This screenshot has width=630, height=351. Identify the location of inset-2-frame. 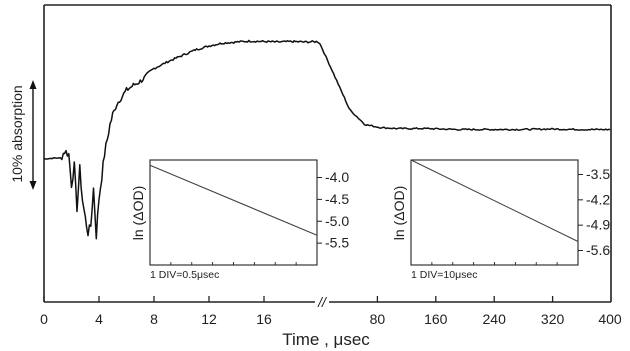
(494, 212).